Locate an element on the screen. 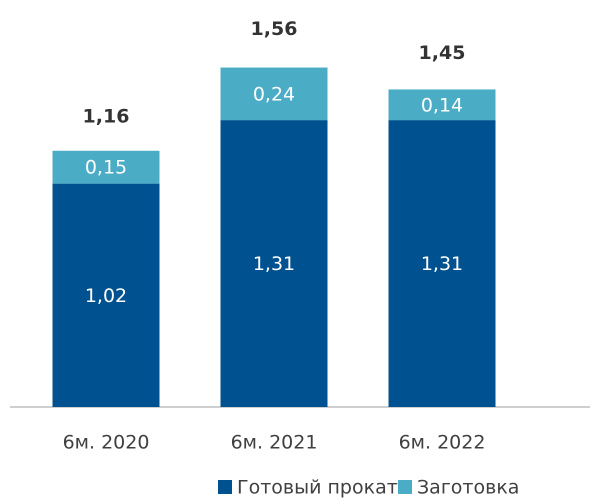  segment-label: 0,15 is located at coordinates (106, 168).